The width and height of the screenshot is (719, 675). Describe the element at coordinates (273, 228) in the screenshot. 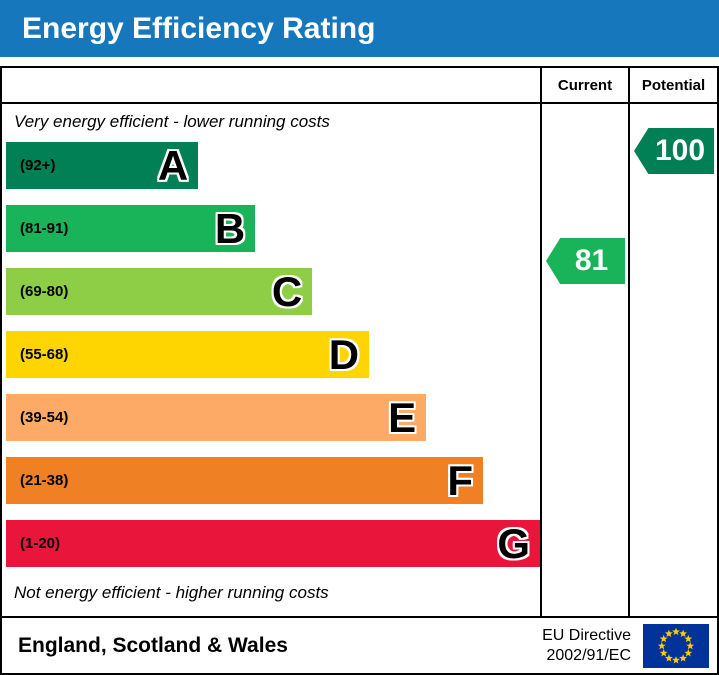

I see `band-row-b: (81-91) B` at that location.